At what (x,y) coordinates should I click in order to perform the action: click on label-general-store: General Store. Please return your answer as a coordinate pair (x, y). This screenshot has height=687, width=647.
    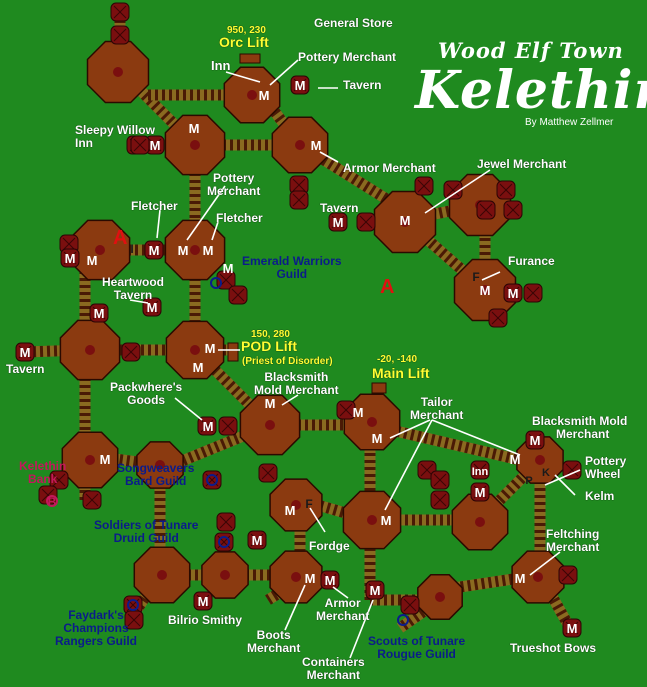
    Looking at the image, I should click on (353, 23).